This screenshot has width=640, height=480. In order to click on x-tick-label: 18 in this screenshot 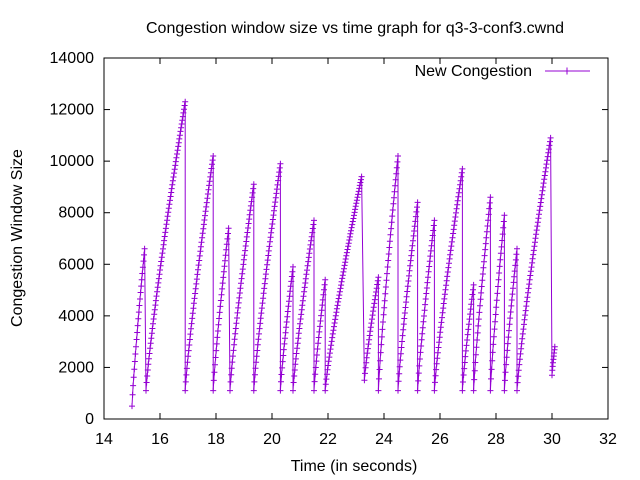, I will do `click(216, 439)`.